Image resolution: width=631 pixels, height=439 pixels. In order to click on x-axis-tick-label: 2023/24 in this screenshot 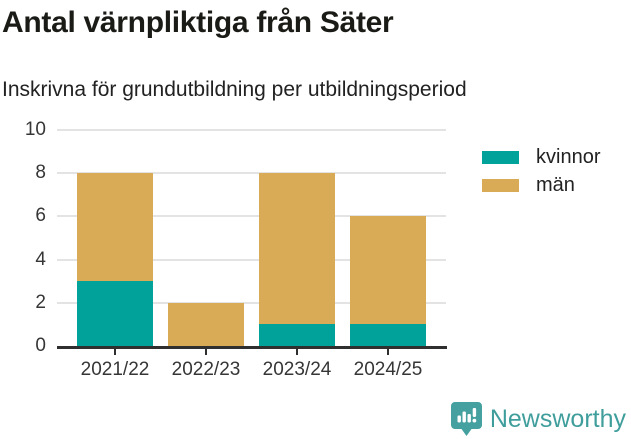, I will do `click(297, 369)`.